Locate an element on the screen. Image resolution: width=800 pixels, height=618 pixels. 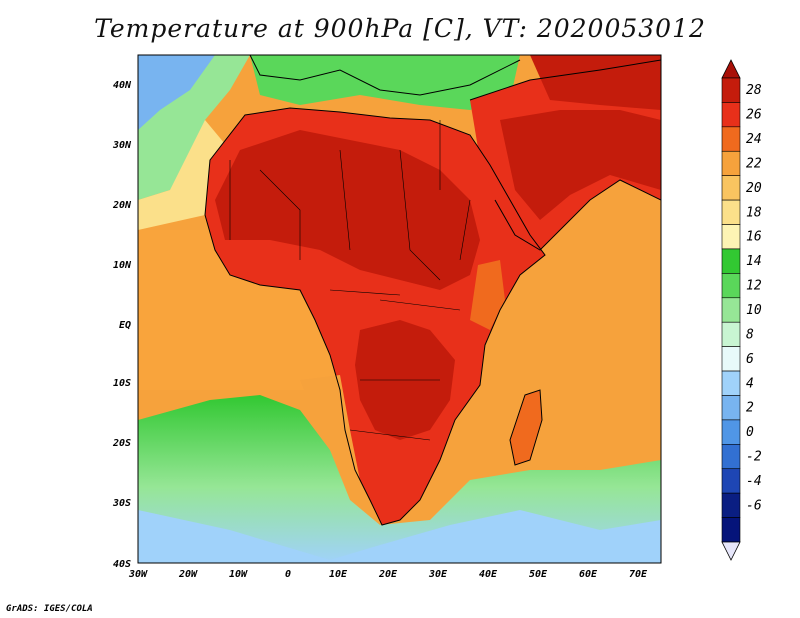
namibia-coastal-zone is located at coordinates (330, 427).